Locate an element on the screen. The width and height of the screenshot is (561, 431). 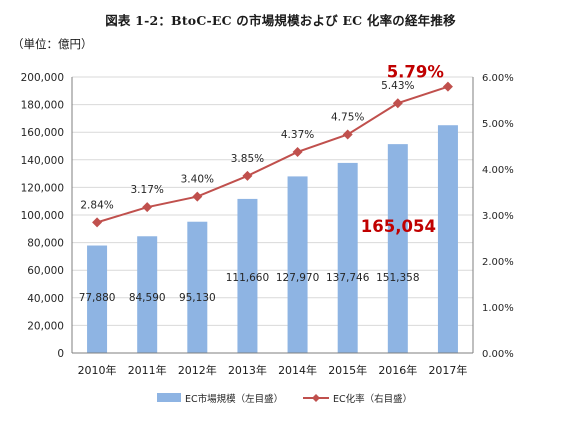
left-axis-tick-label: 0 is located at coordinates (60, 354).